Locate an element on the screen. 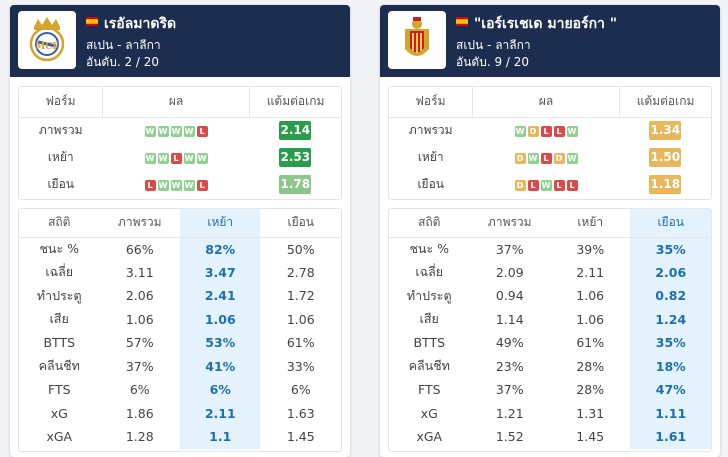  stats-away-value: 2.06 is located at coordinates (670, 272).